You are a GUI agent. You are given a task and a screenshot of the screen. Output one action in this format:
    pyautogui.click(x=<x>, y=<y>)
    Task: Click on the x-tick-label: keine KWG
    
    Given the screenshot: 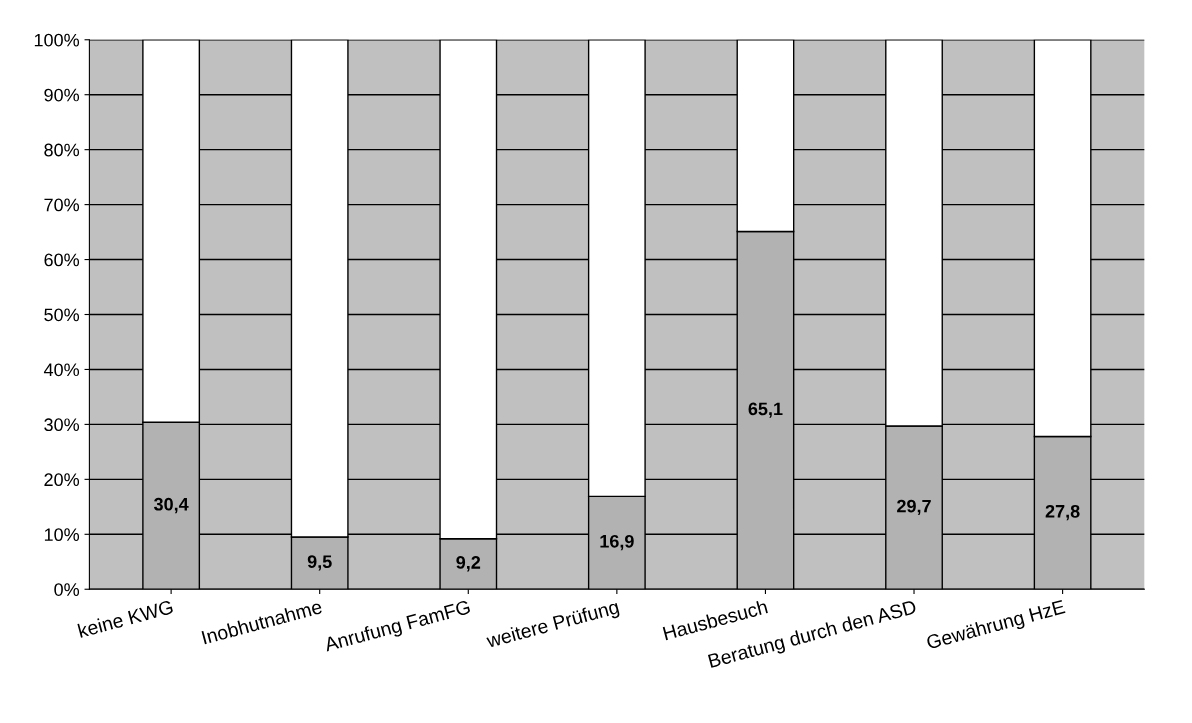 What is the action you would take?
    pyautogui.click(x=125, y=618)
    